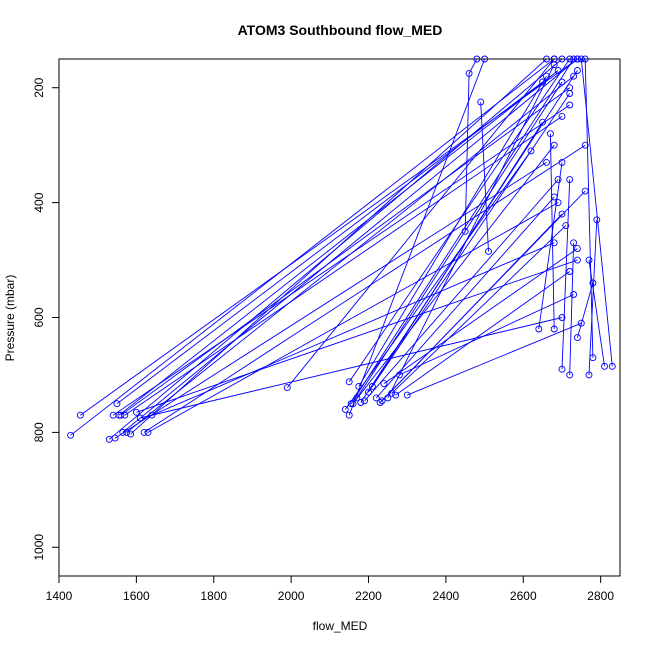 The image size is (650, 650). Describe the element at coordinates (340, 30) in the screenshot. I see `chart-title: ATOM3 Southbound flow_MED` at that location.